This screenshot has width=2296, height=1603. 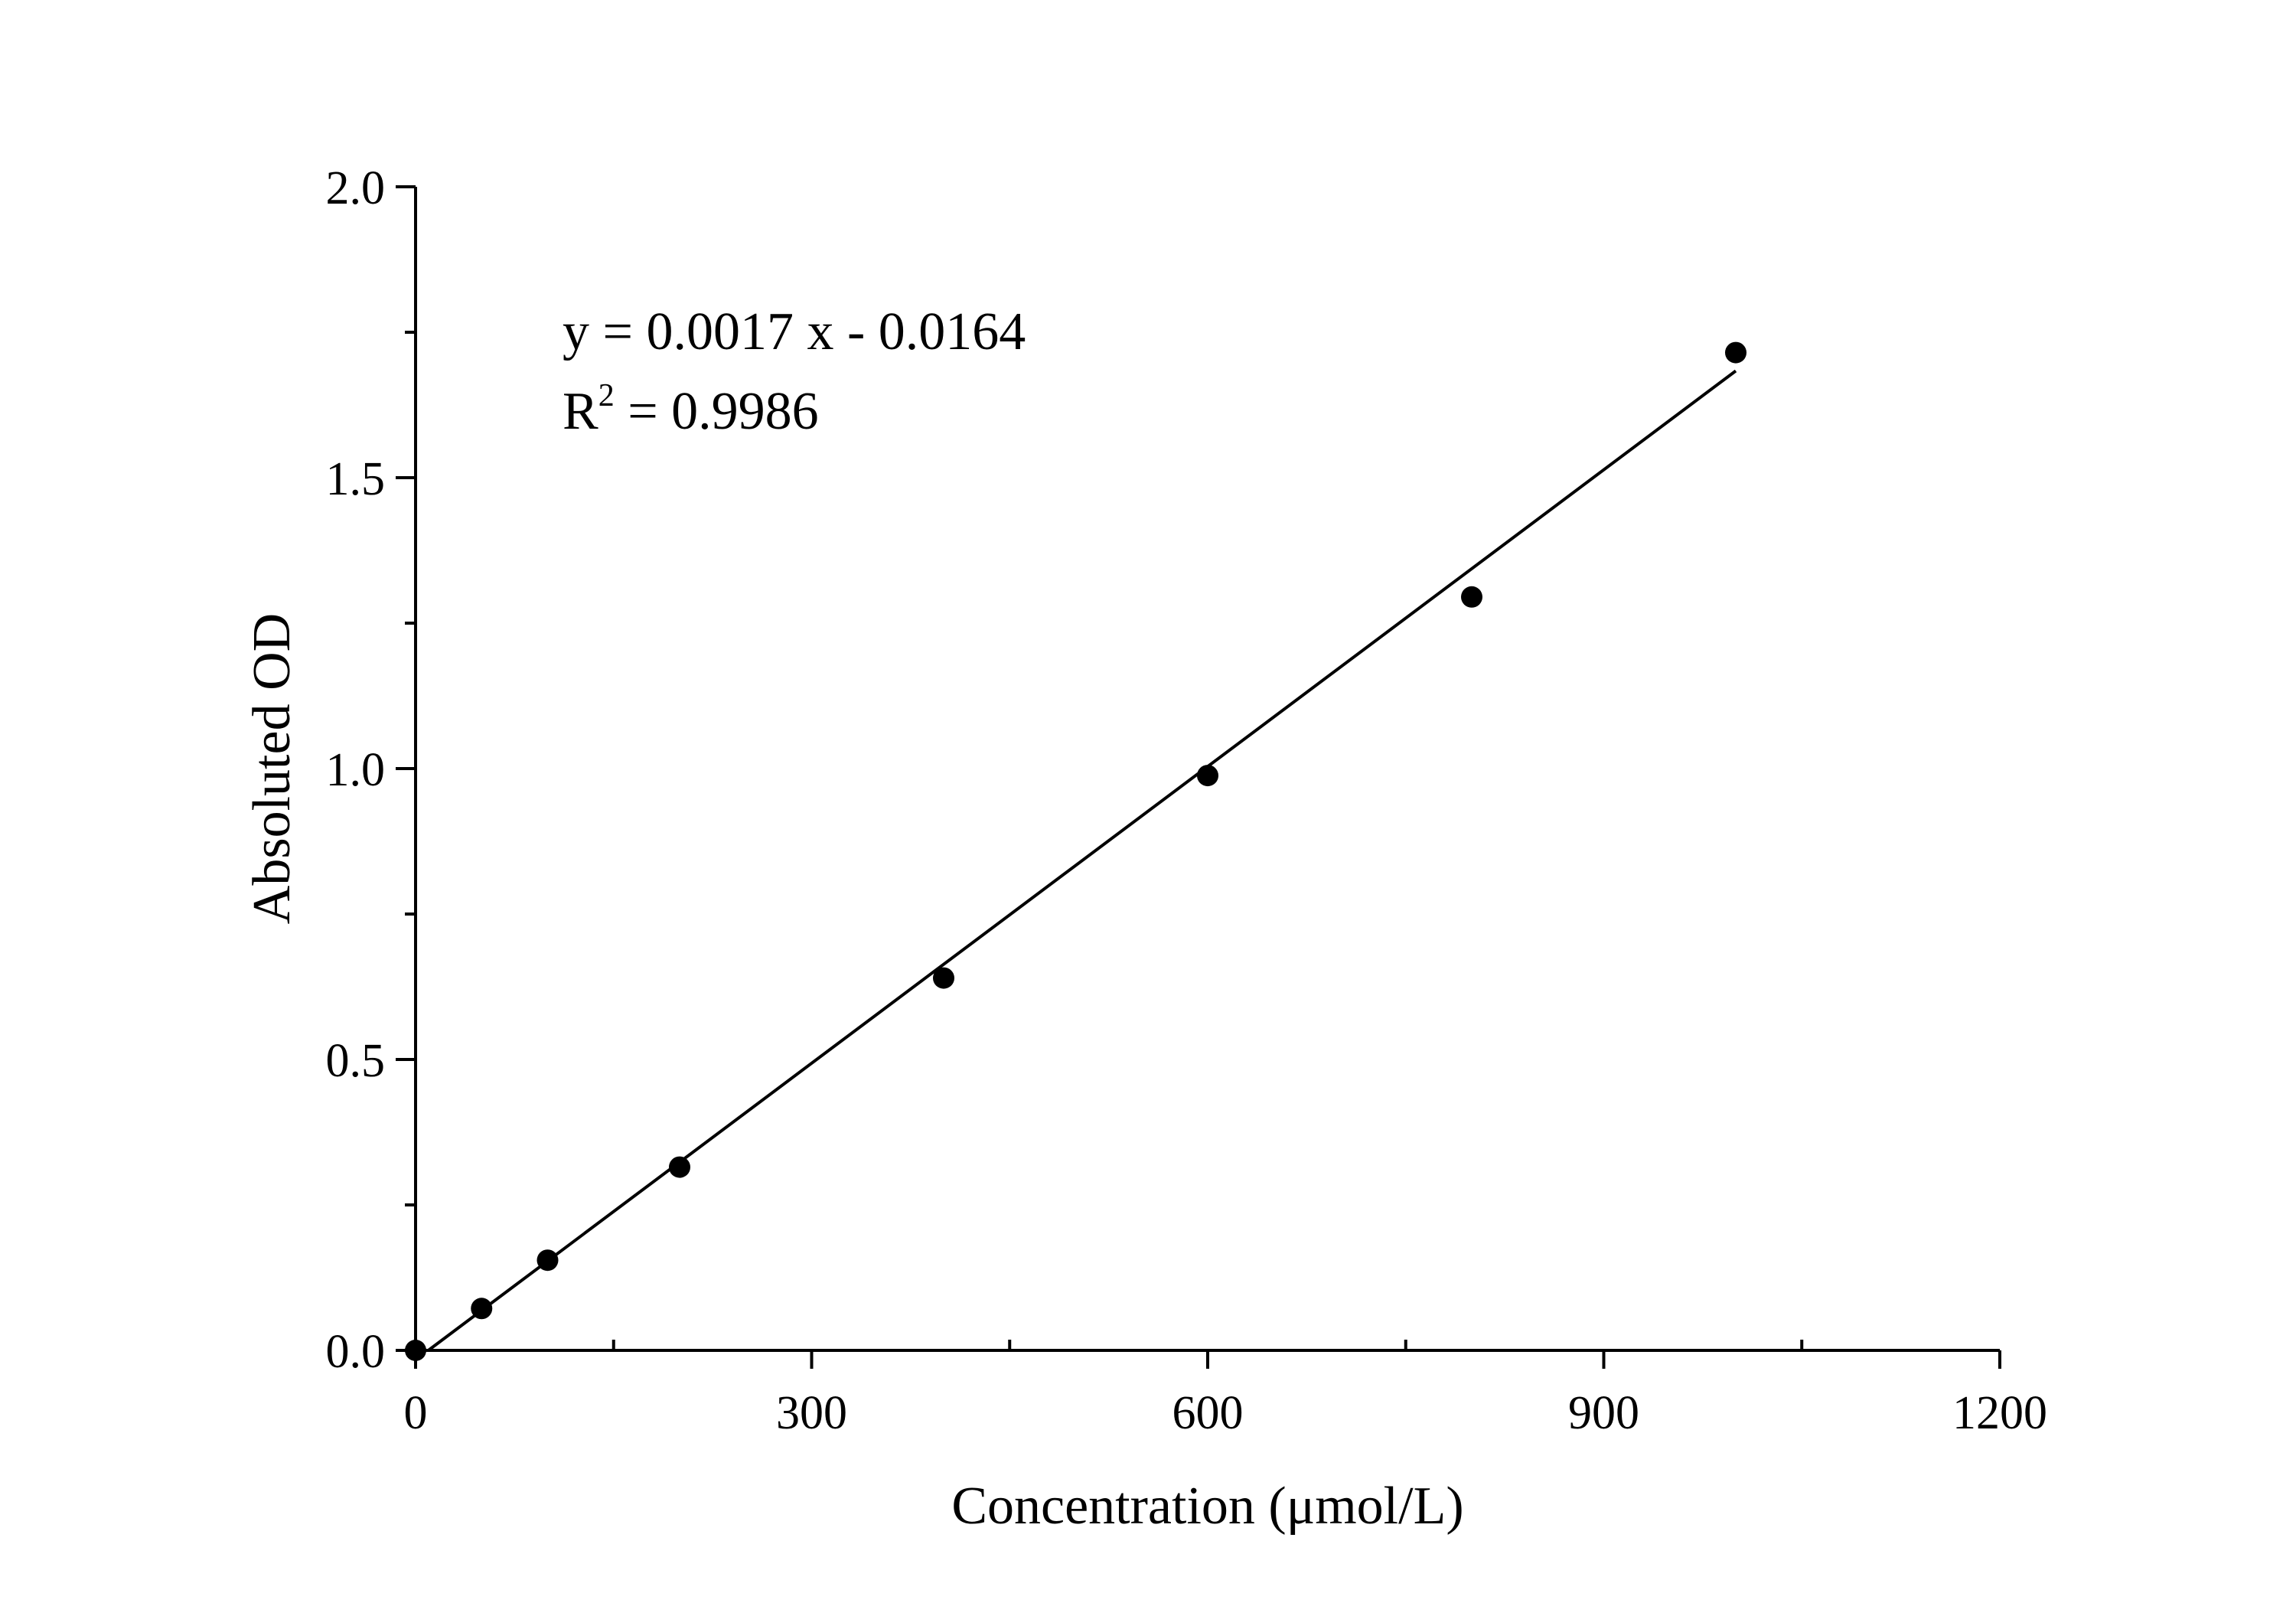 I want to click on y-axis-ticks: 0.0 0.5 1.0 1.5 2.0, so click(x=371, y=770).